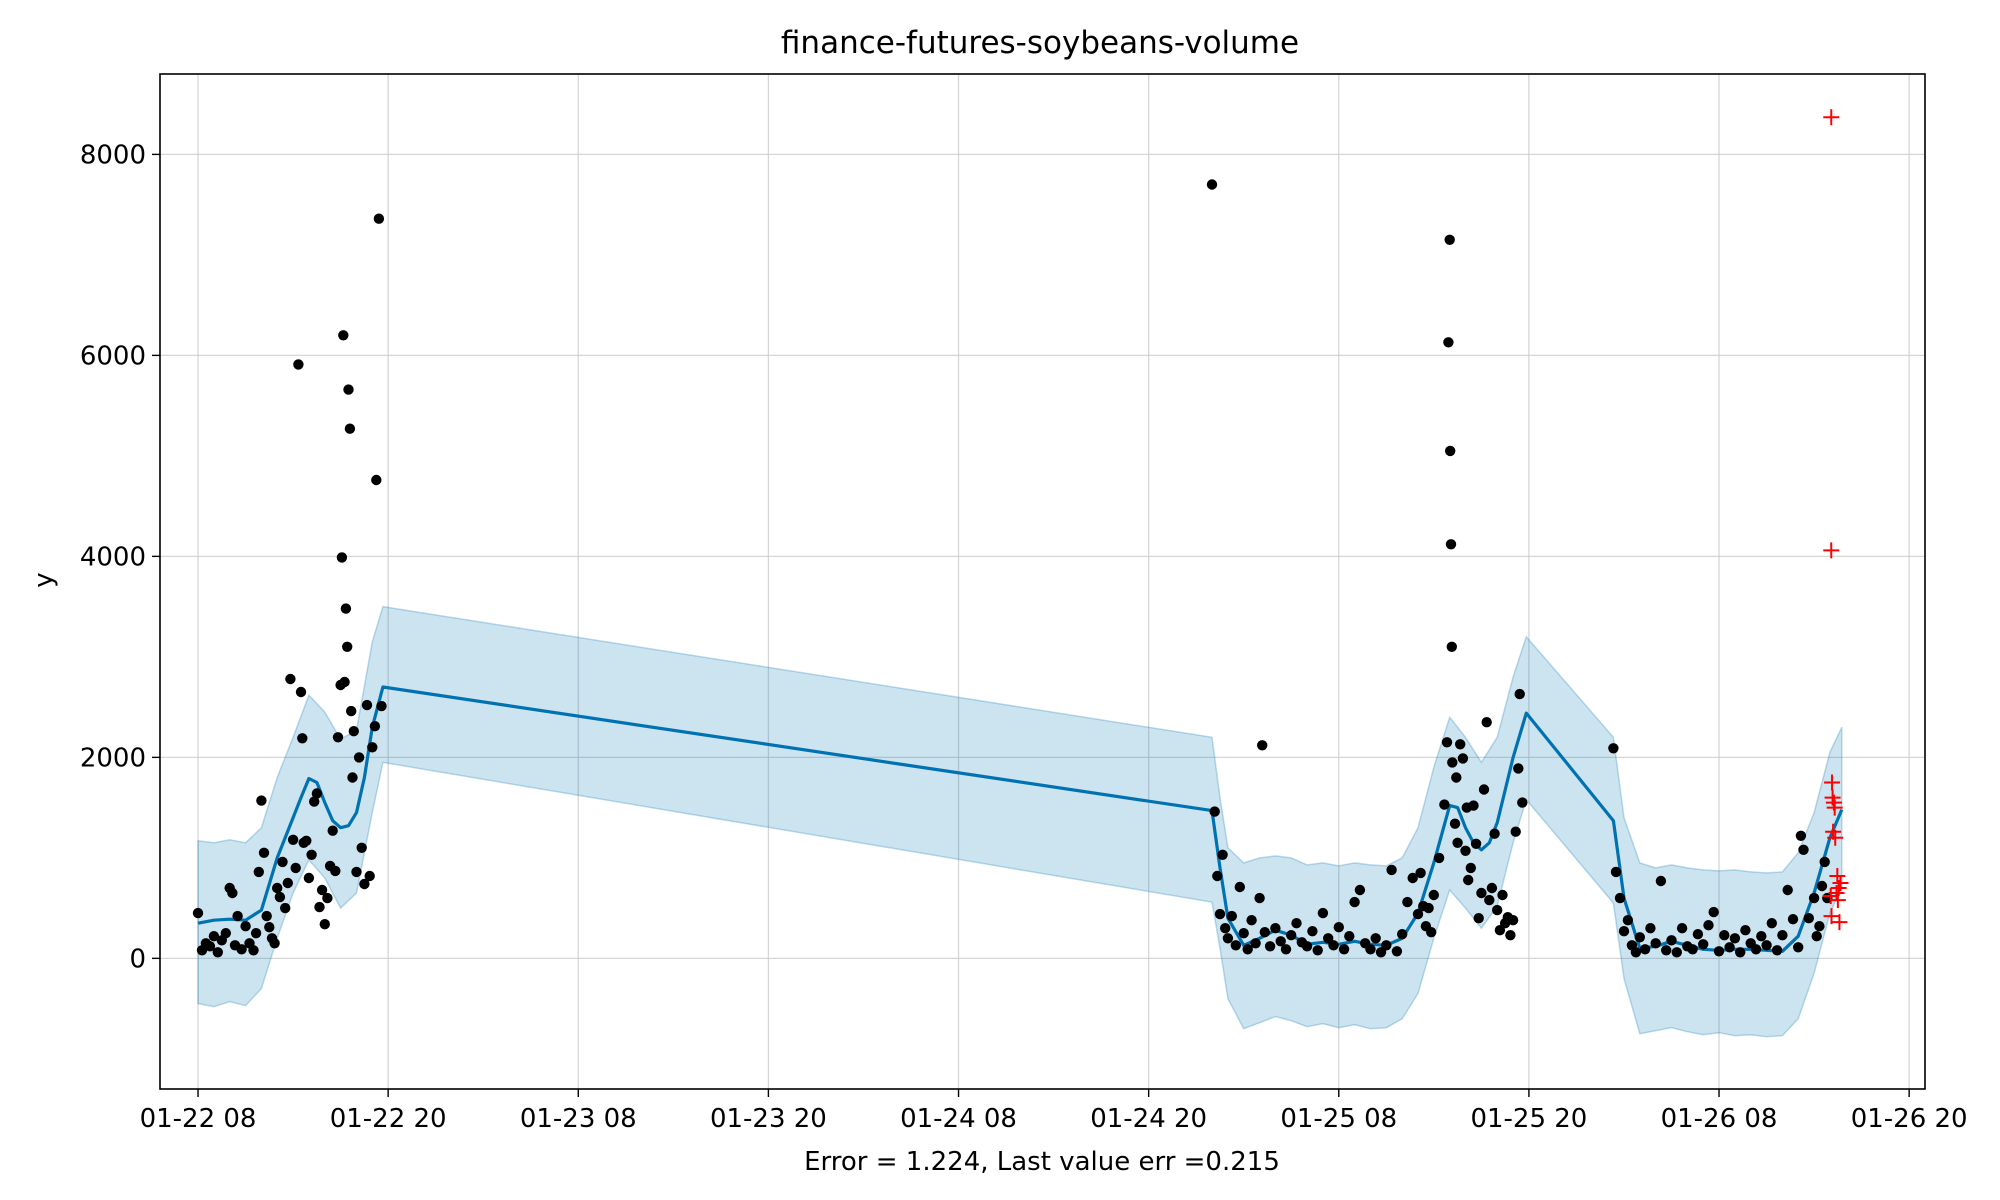  Describe the element at coordinates (44, 579) in the screenshot. I see `y-axis-label: y` at that location.